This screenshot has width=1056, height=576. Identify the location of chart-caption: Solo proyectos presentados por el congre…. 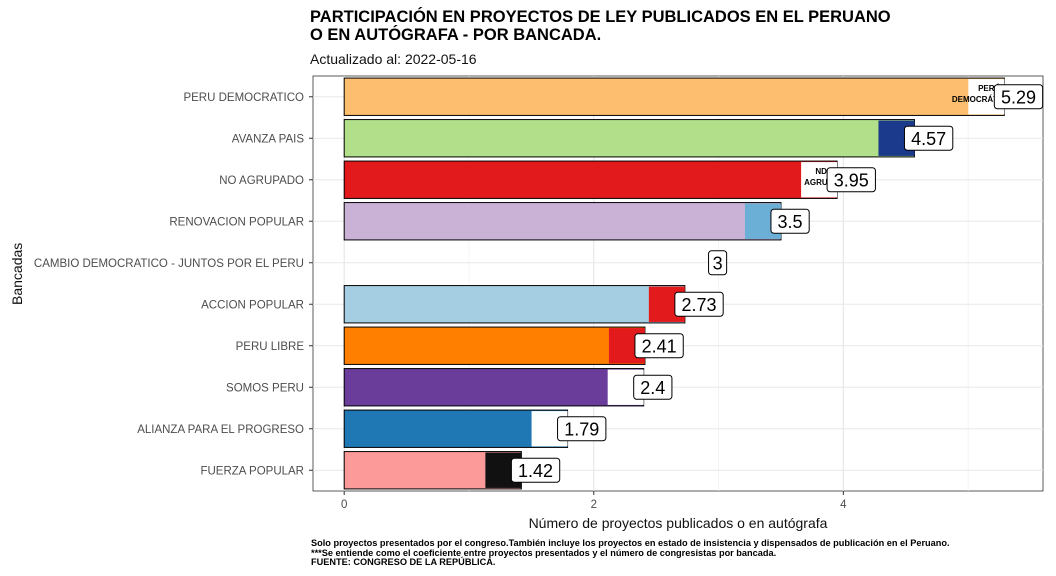
(630, 553).